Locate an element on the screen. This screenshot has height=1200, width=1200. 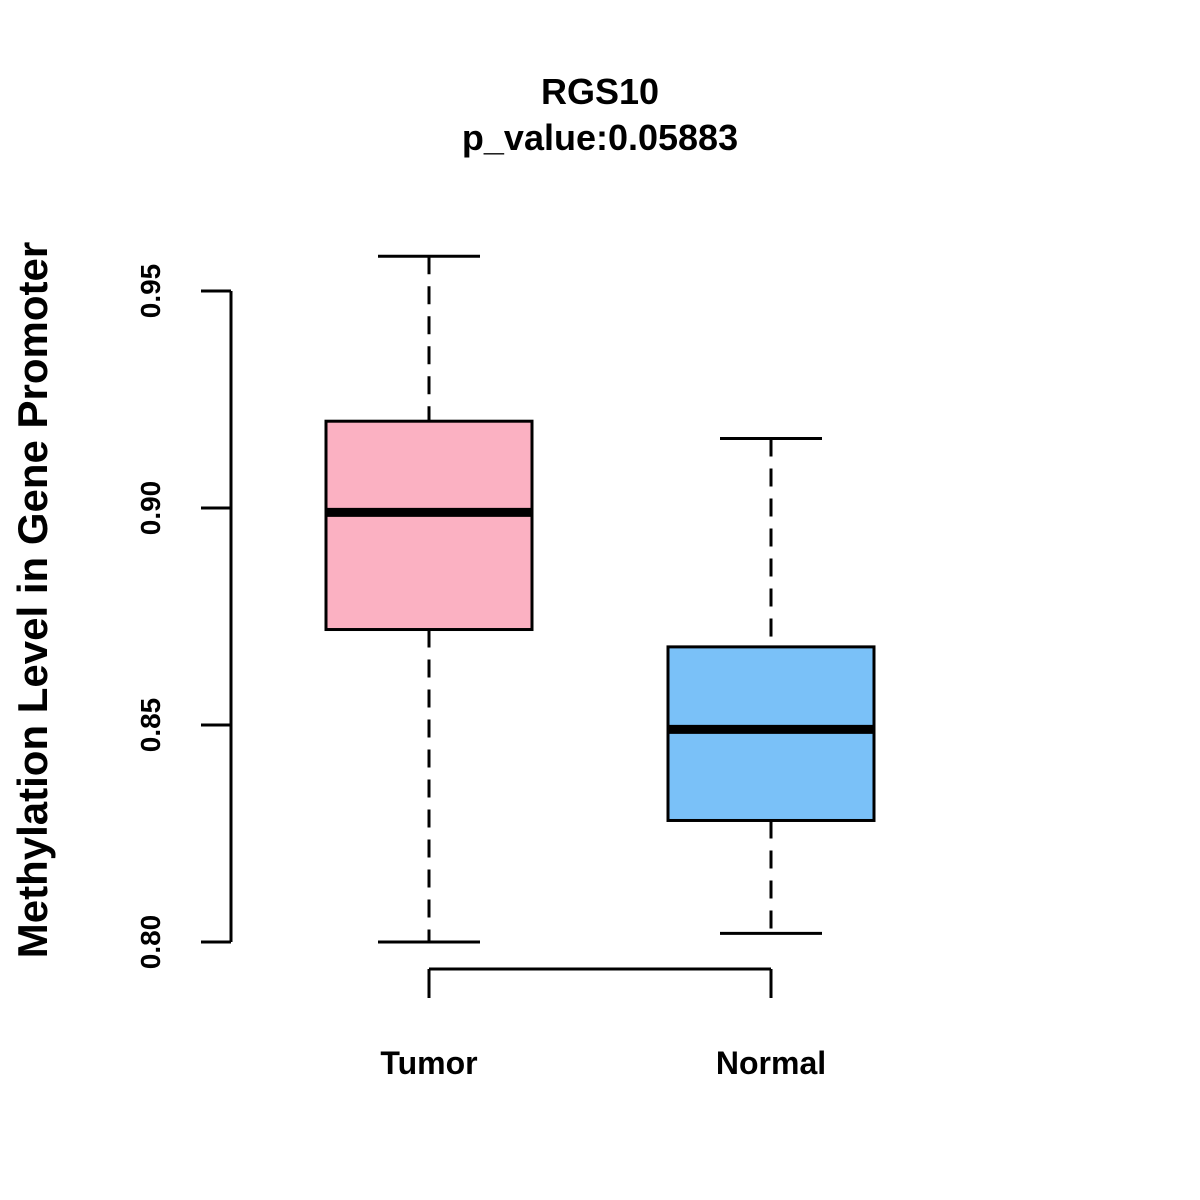
x-tick-label-normal: Normal is located at coordinates (771, 1063).